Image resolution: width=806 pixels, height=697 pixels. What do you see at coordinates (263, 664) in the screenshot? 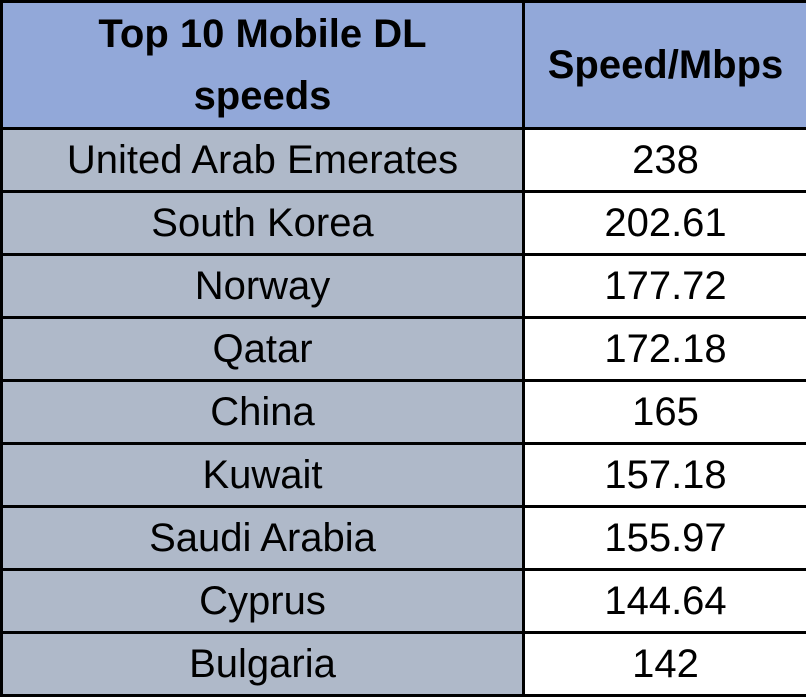
I see `country-cell: Bulgaria` at bounding box center [263, 664].